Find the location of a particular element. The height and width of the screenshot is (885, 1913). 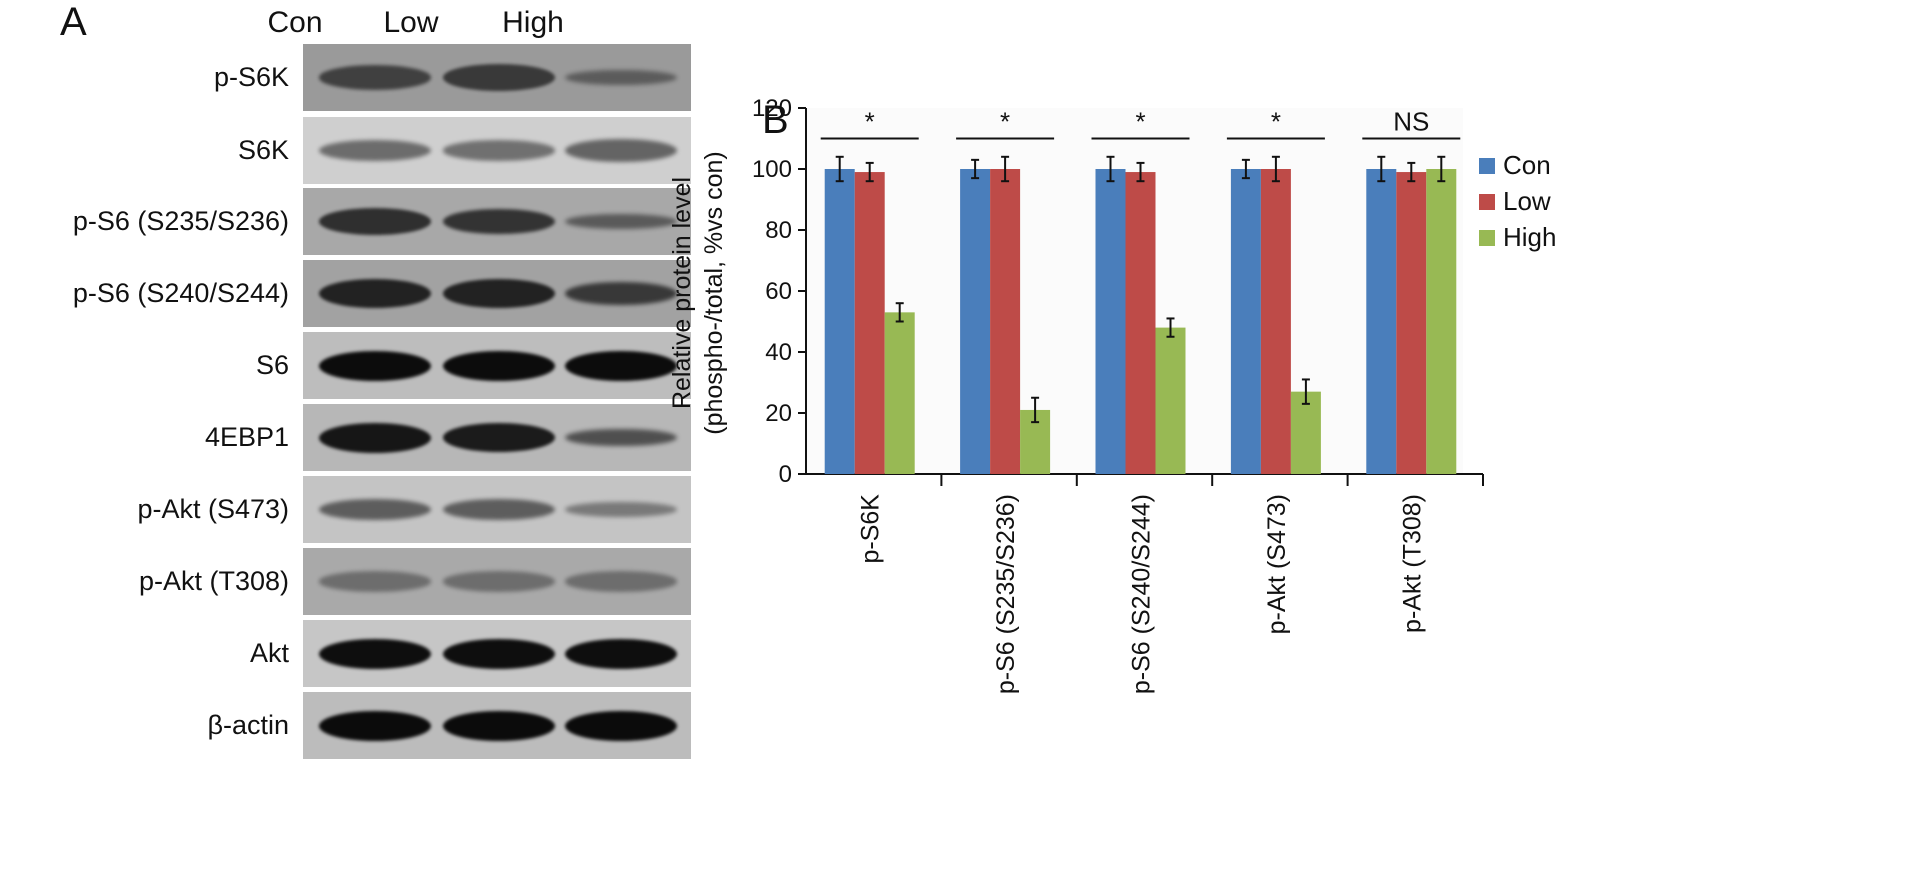

blot-row: S6K is located at coordinates (956, 150).